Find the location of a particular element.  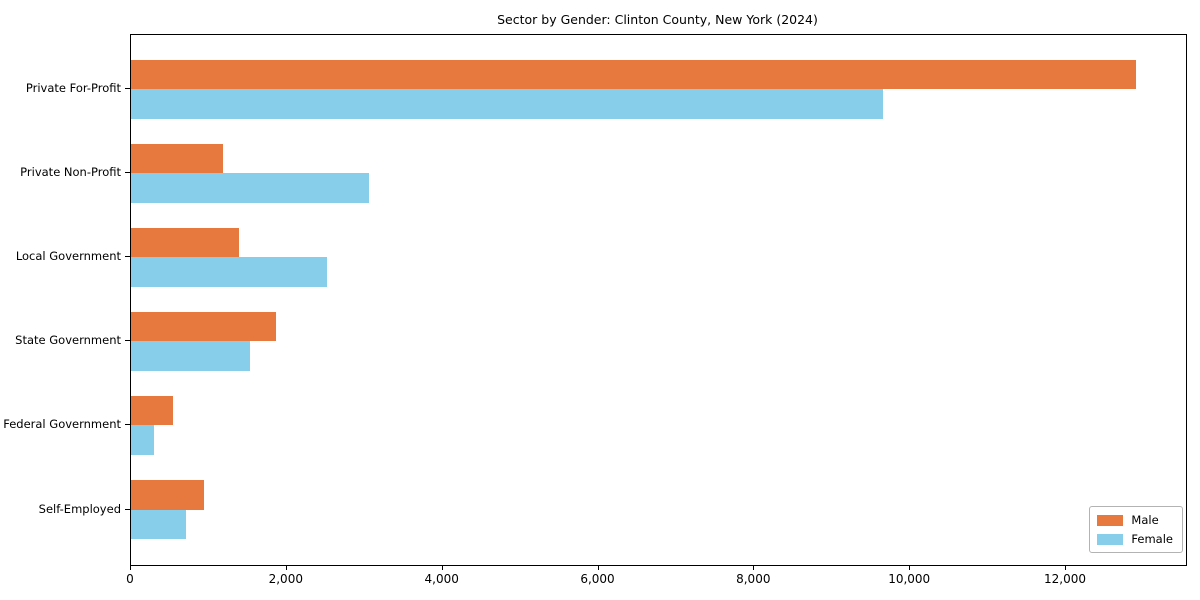

legend-swatch-male is located at coordinates (1110, 520).